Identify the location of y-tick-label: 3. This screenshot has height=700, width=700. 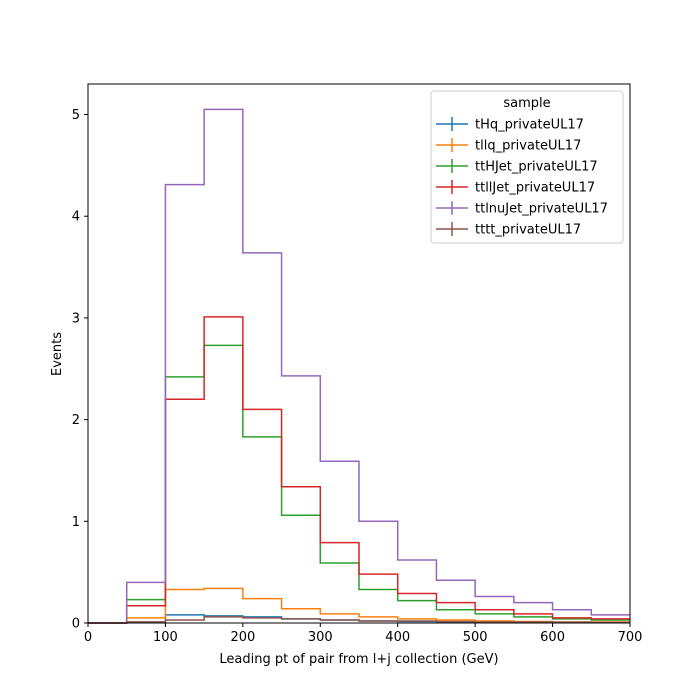
(76, 318).